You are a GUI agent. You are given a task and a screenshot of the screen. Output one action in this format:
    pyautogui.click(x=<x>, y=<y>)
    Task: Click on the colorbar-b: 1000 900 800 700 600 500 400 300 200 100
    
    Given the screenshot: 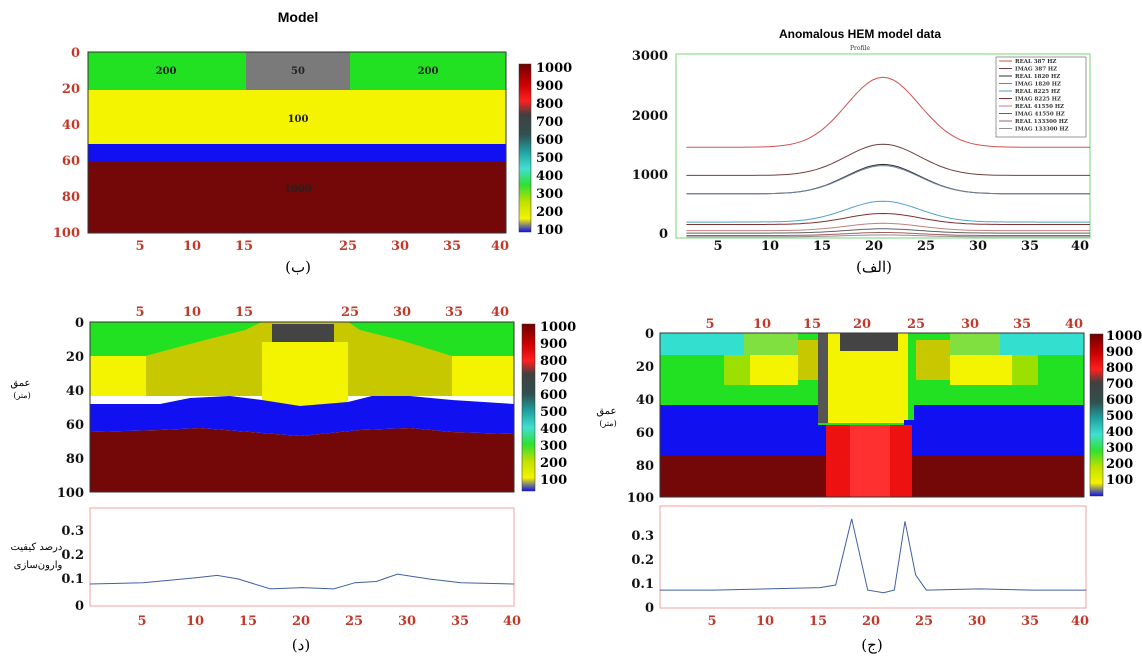 What is the action you would take?
    pyautogui.click(x=545, y=149)
    